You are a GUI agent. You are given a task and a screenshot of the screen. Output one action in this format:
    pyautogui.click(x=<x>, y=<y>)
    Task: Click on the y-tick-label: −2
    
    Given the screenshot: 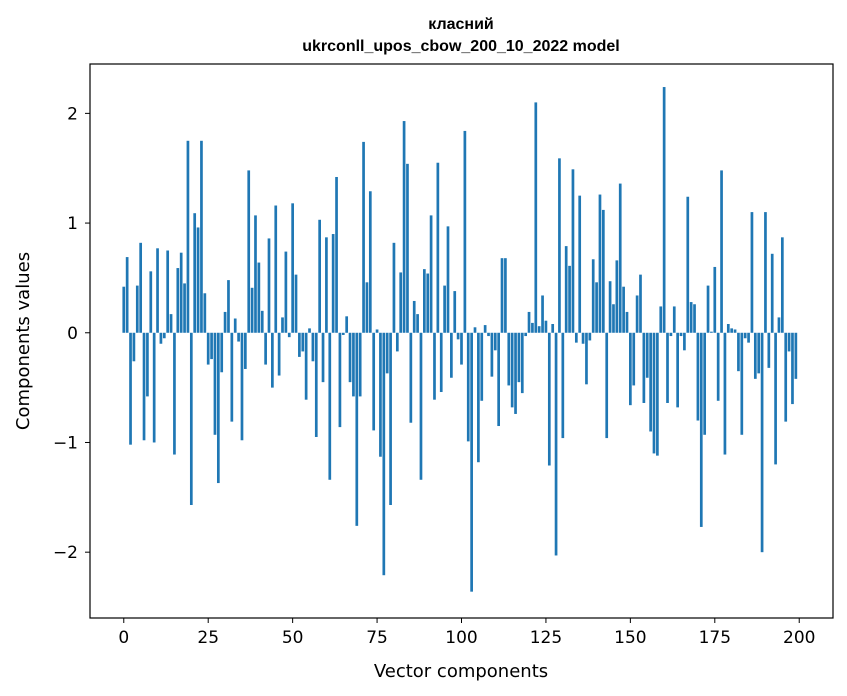 What is the action you would take?
    pyautogui.click(x=65, y=553)
    